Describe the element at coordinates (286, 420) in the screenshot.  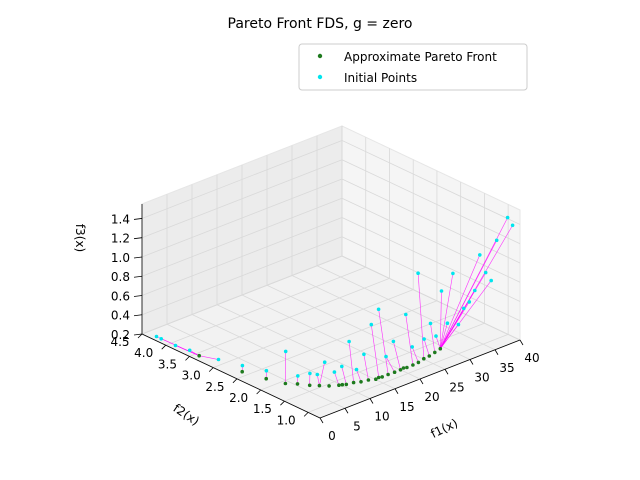
I see `y-tick-label: 1.0` at that location.